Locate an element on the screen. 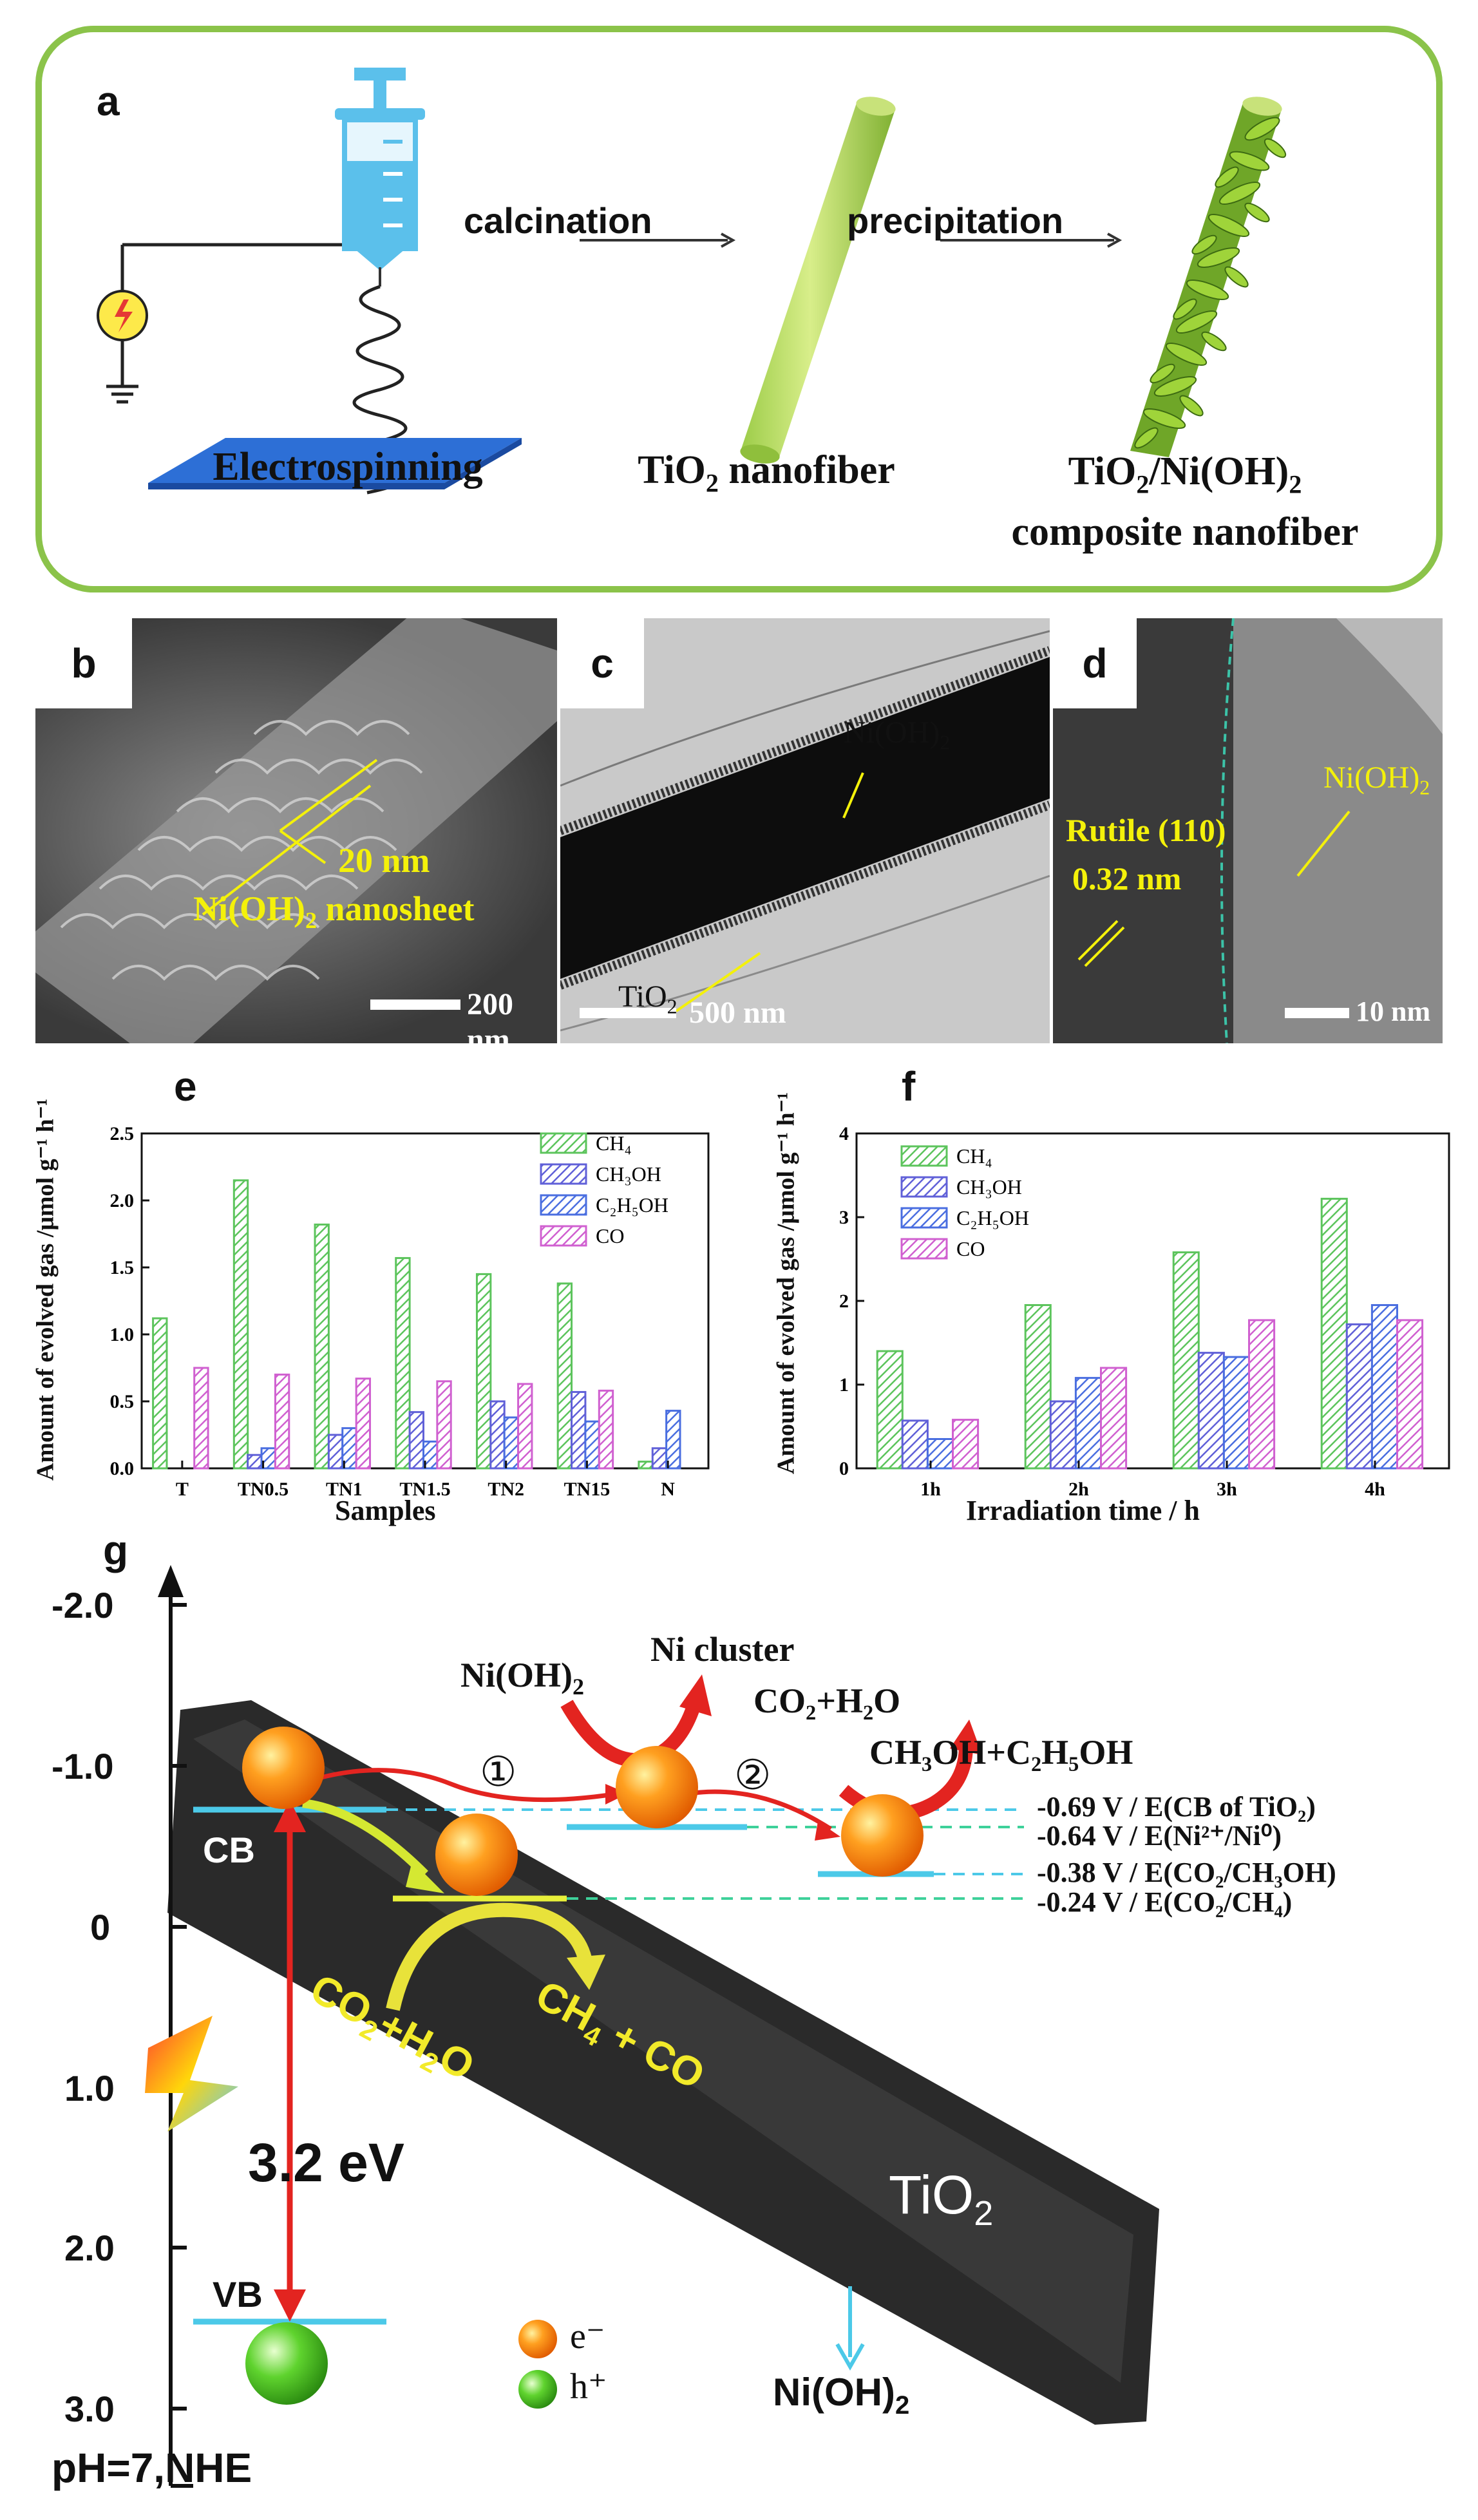  potential-ch4: -0.24 V / E(CO₂/CH₄) is located at coordinates (1165, 1902).